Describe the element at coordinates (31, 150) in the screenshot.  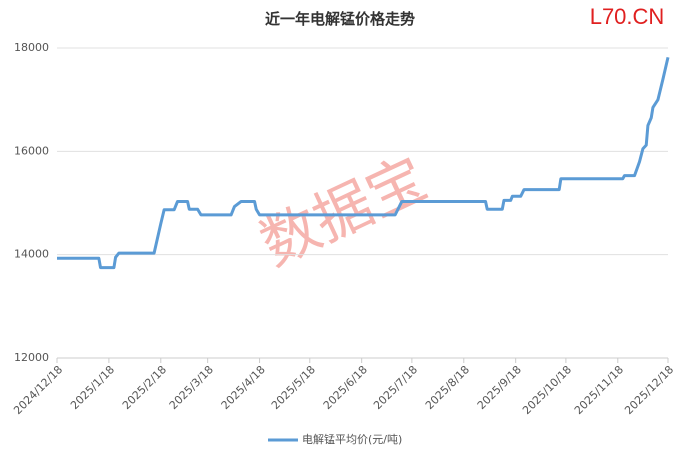
I see `y-tick-label: 16000` at that location.